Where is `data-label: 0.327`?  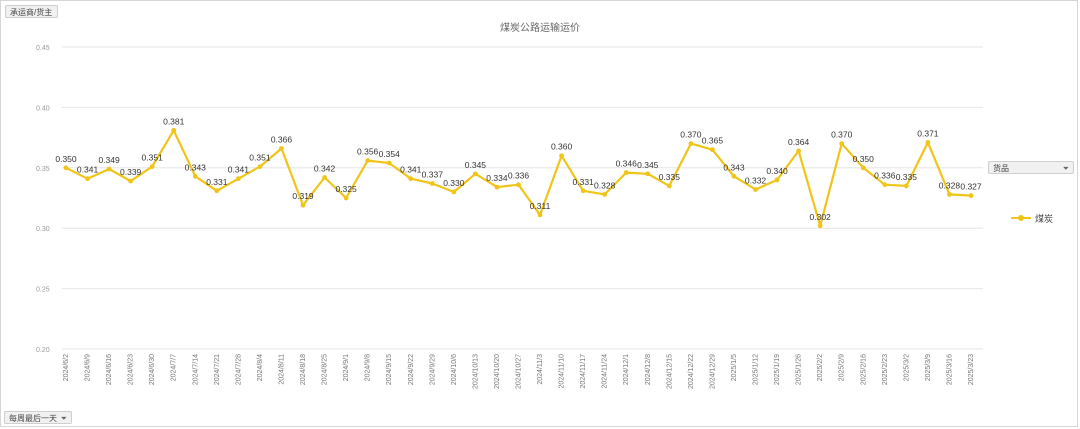
data-label: 0.327 is located at coordinates (971, 187).